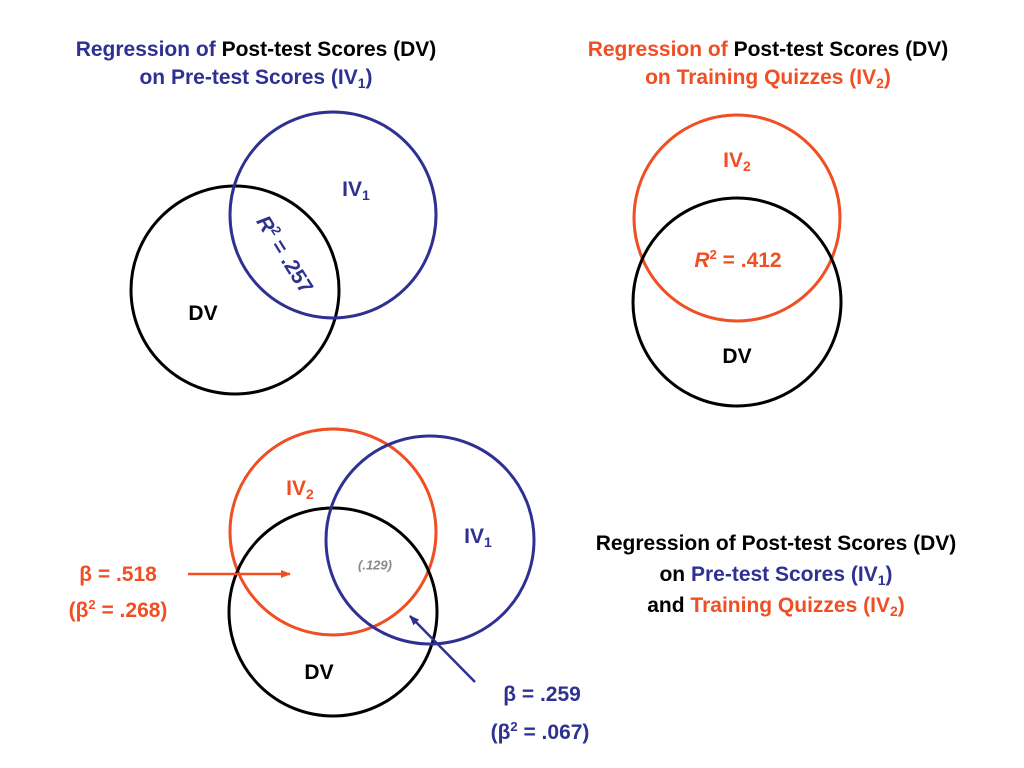 Image resolution: width=1024 pixels, height=768 pixels. I want to click on label-iv1-top-left: IV1, so click(356, 190).